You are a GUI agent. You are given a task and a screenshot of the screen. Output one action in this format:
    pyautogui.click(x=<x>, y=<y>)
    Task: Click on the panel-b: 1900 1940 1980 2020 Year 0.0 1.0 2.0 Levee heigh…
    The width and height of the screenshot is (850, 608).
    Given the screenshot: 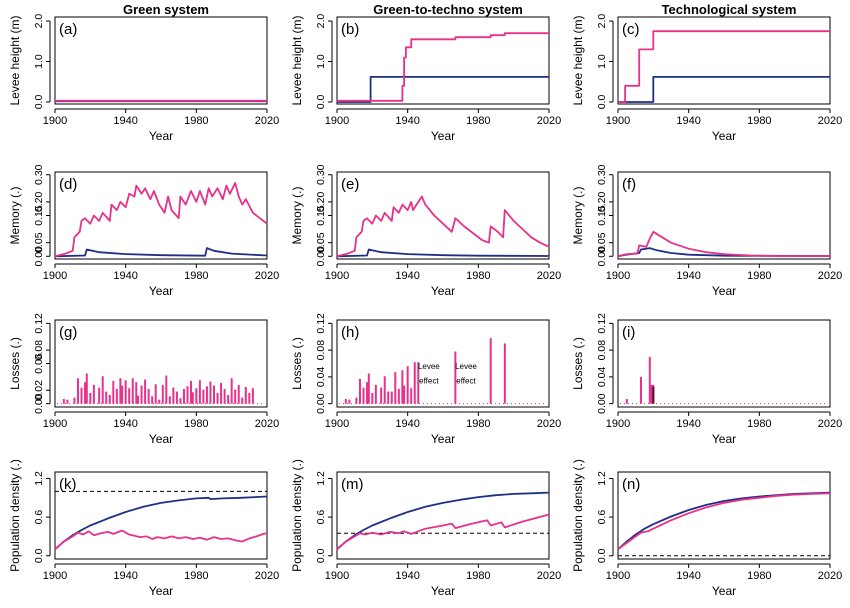 What is the action you would take?
    pyautogui.click(x=425, y=78)
    